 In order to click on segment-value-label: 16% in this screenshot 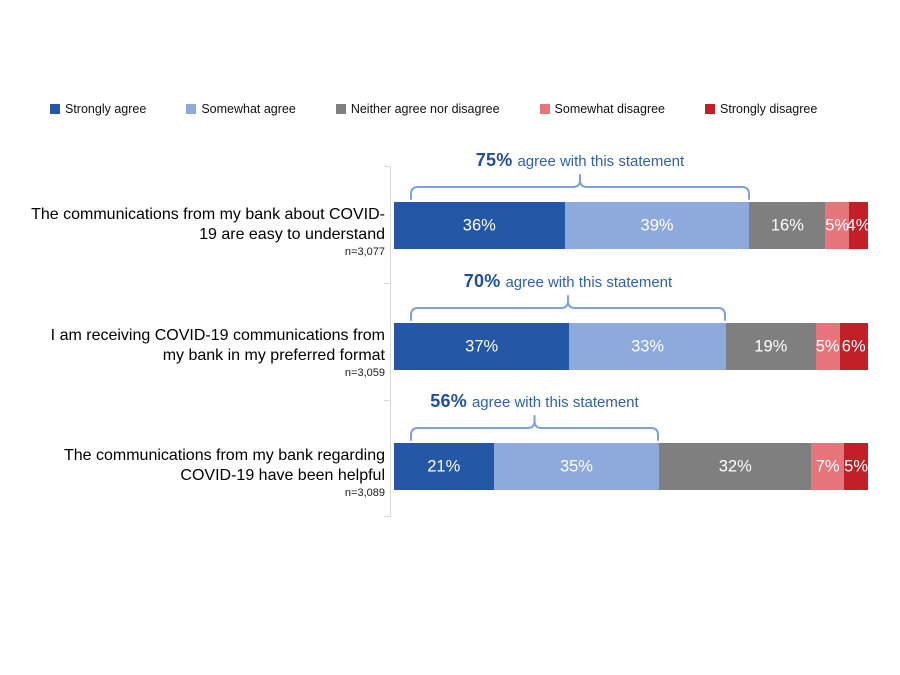, I will do `click(787, 225)`.